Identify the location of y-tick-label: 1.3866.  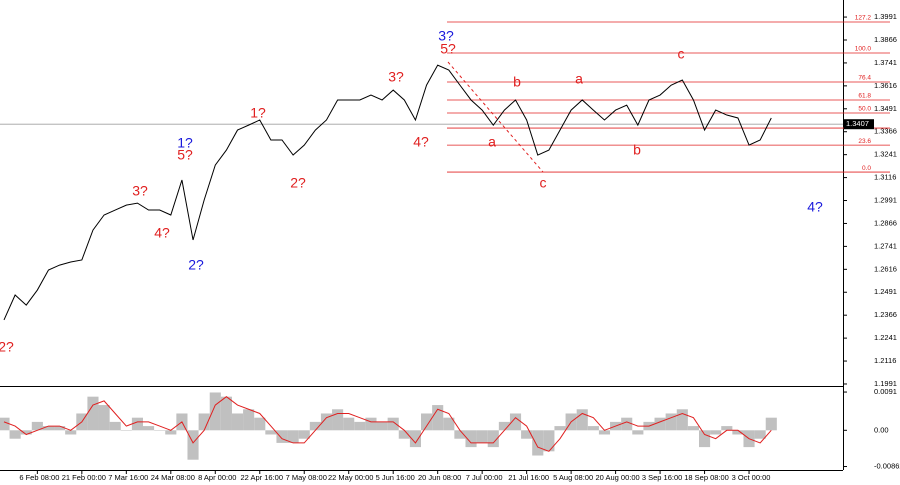
(885, 39).